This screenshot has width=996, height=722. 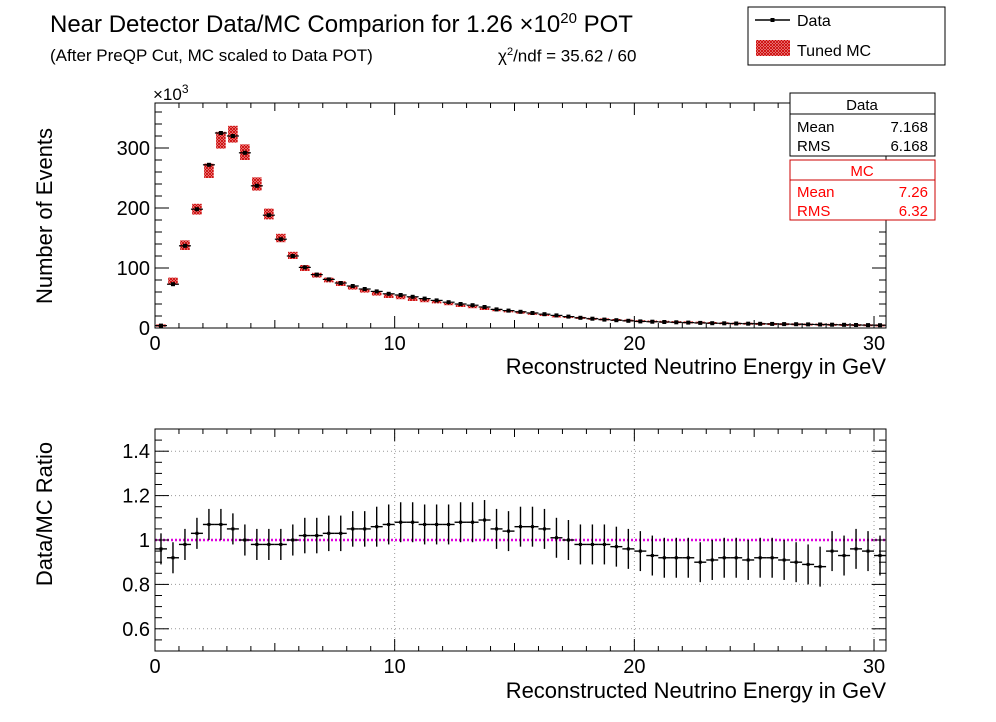 What do you see at coordinates (395, 344) in the screenshot?
I see `upper-xtick-label: 10` at bounding box center [395, 344].